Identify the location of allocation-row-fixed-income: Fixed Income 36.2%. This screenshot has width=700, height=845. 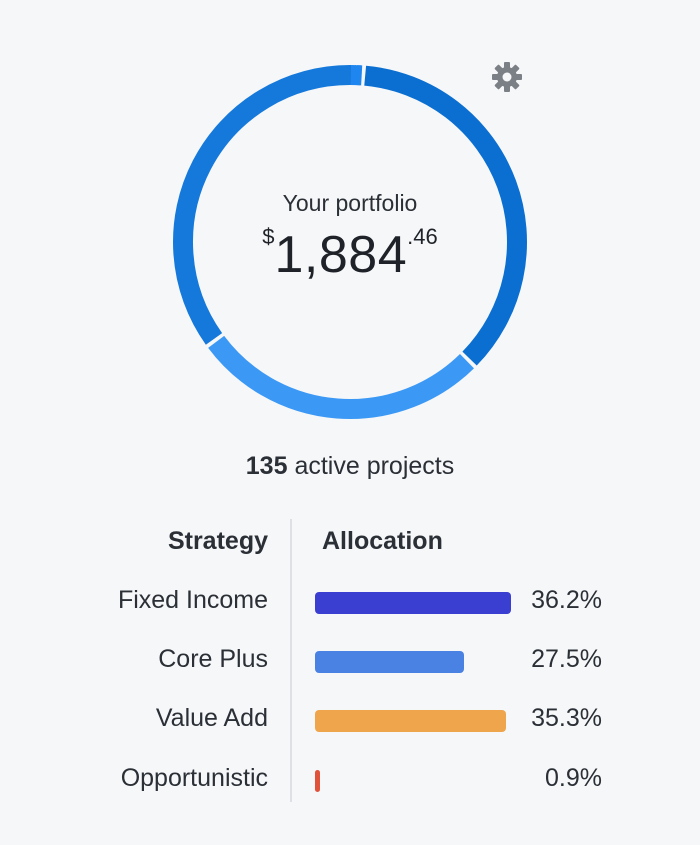
(350, 602).